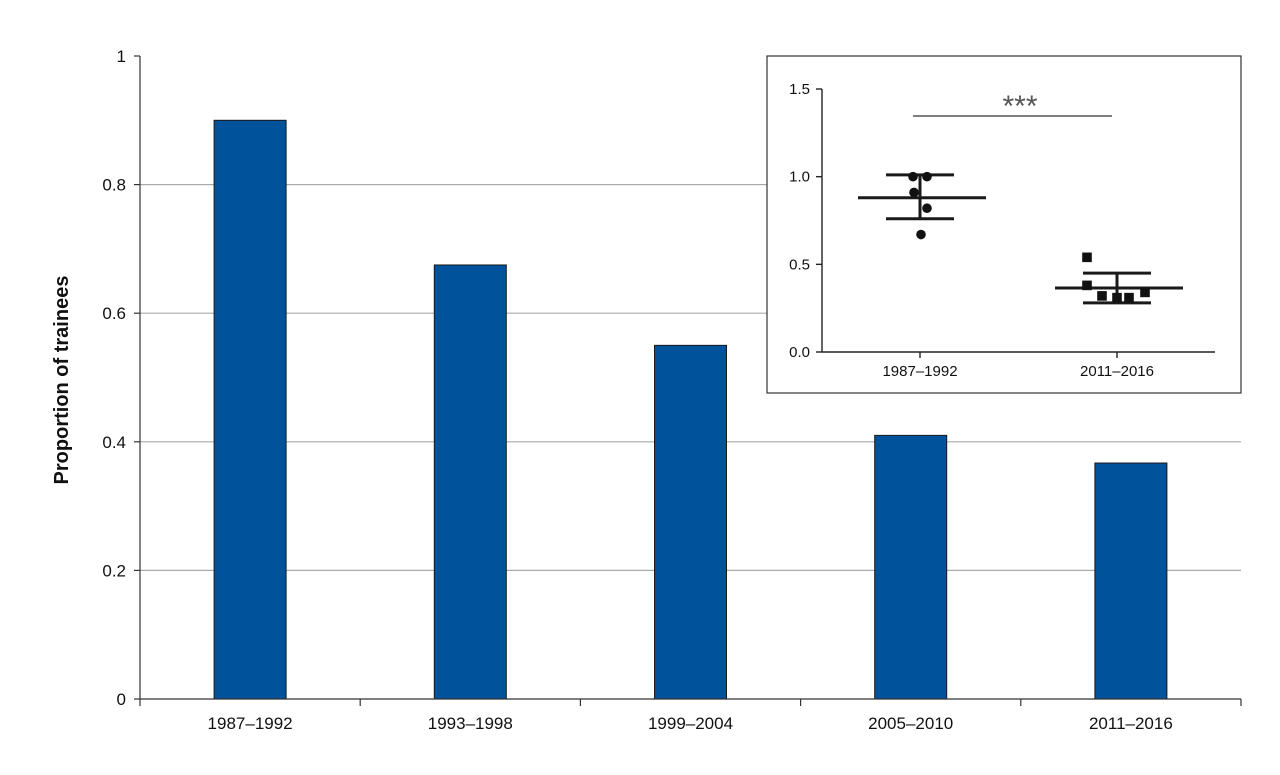 The width and height of the screenshot is (1280, 775). What do you see at coordinates (1029, 237) in the screenshot?
I see `inset-points` at bounding box center [1029, 237].